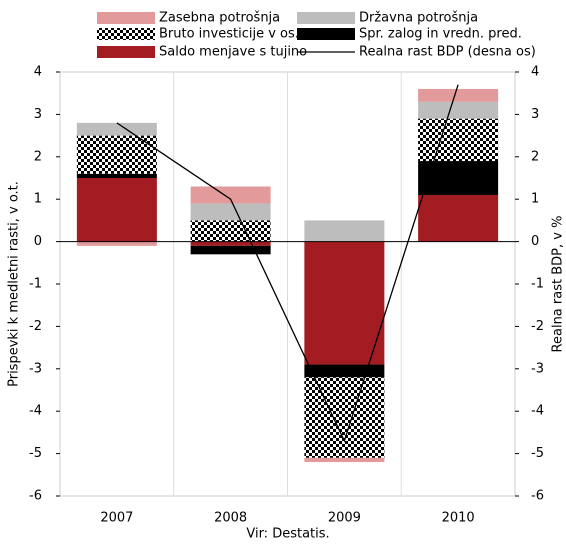 The height and width of the screenshot is (547, 566). Describe the element at coordinates (535, 241) in the screenshot. I see `y2-tick-label: 0` at that location.